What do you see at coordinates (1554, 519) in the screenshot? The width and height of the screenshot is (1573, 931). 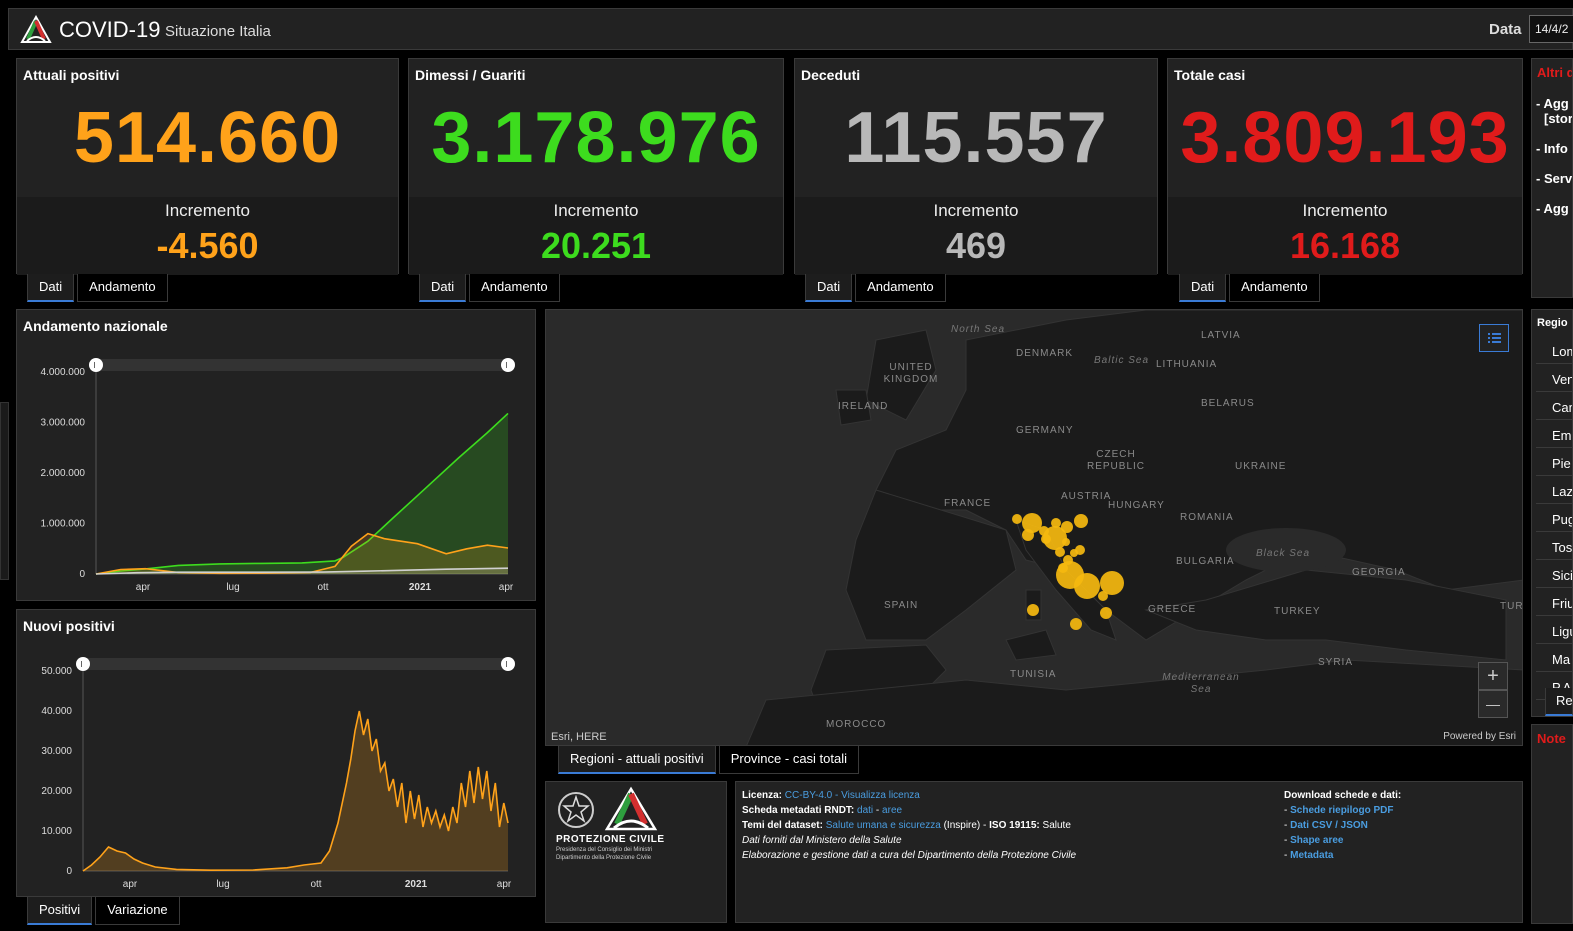 I see `regione-item: Pug` at bounding box center [1554, 519].